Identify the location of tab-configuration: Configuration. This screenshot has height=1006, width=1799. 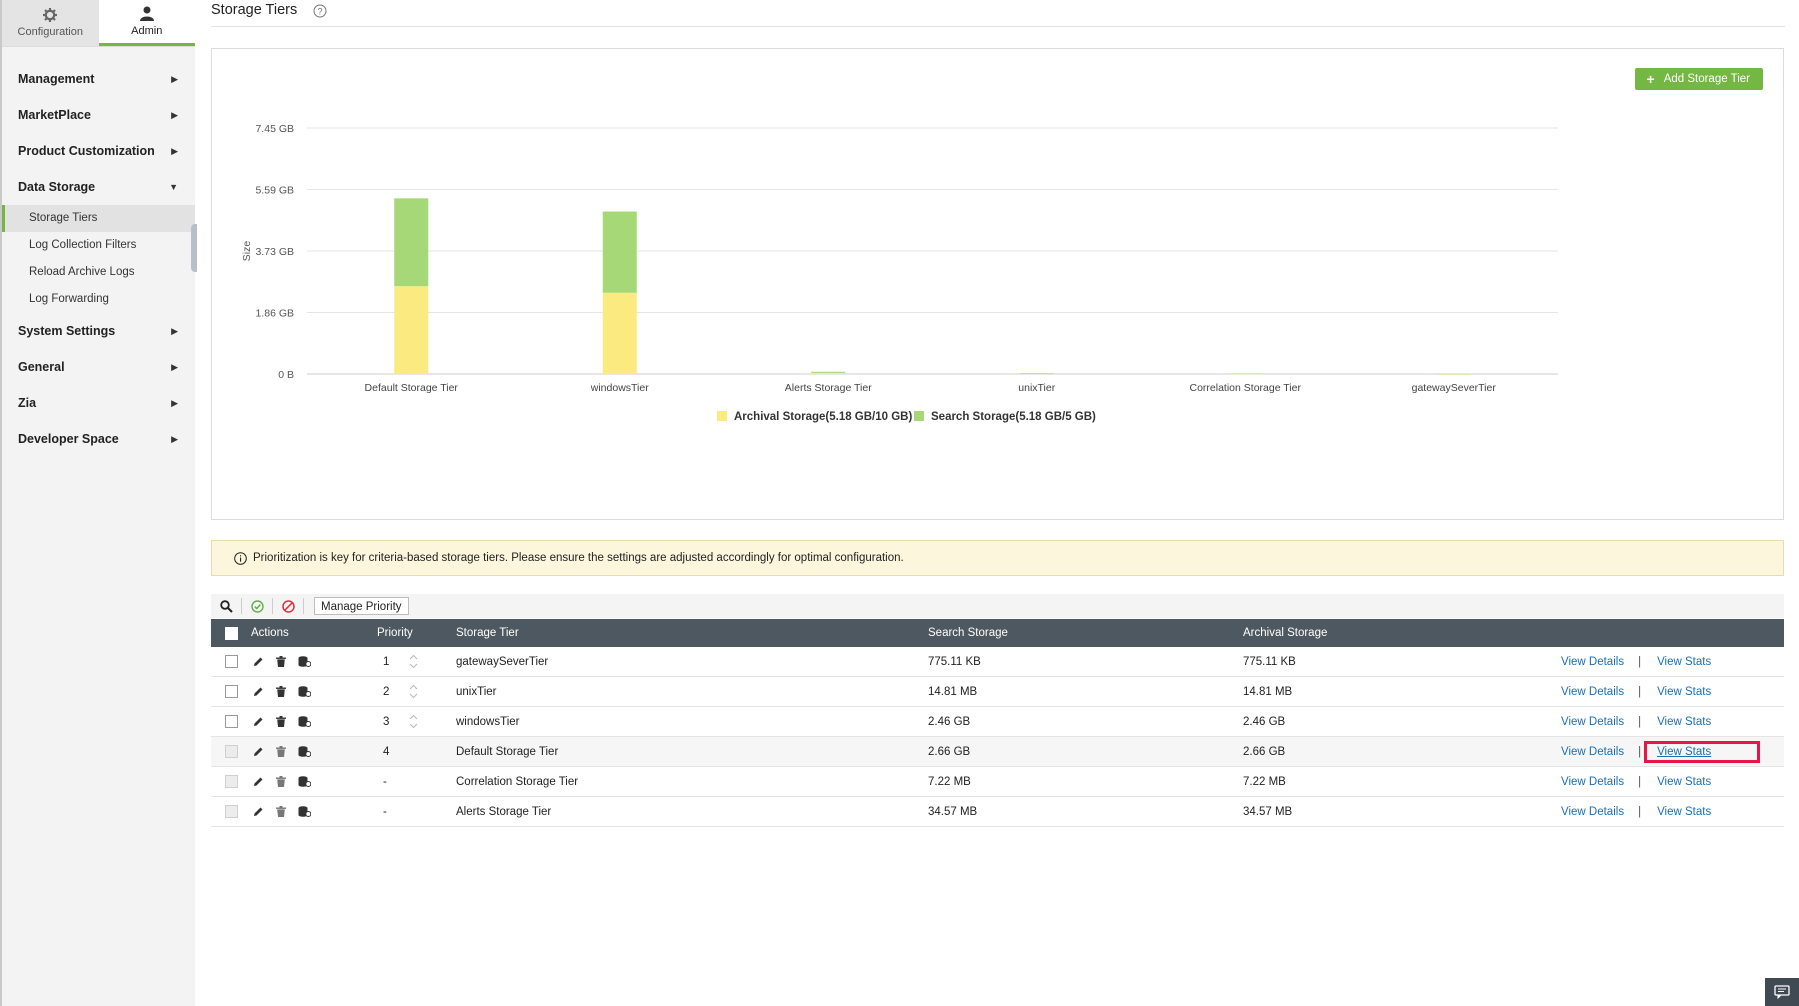
(50, 23).